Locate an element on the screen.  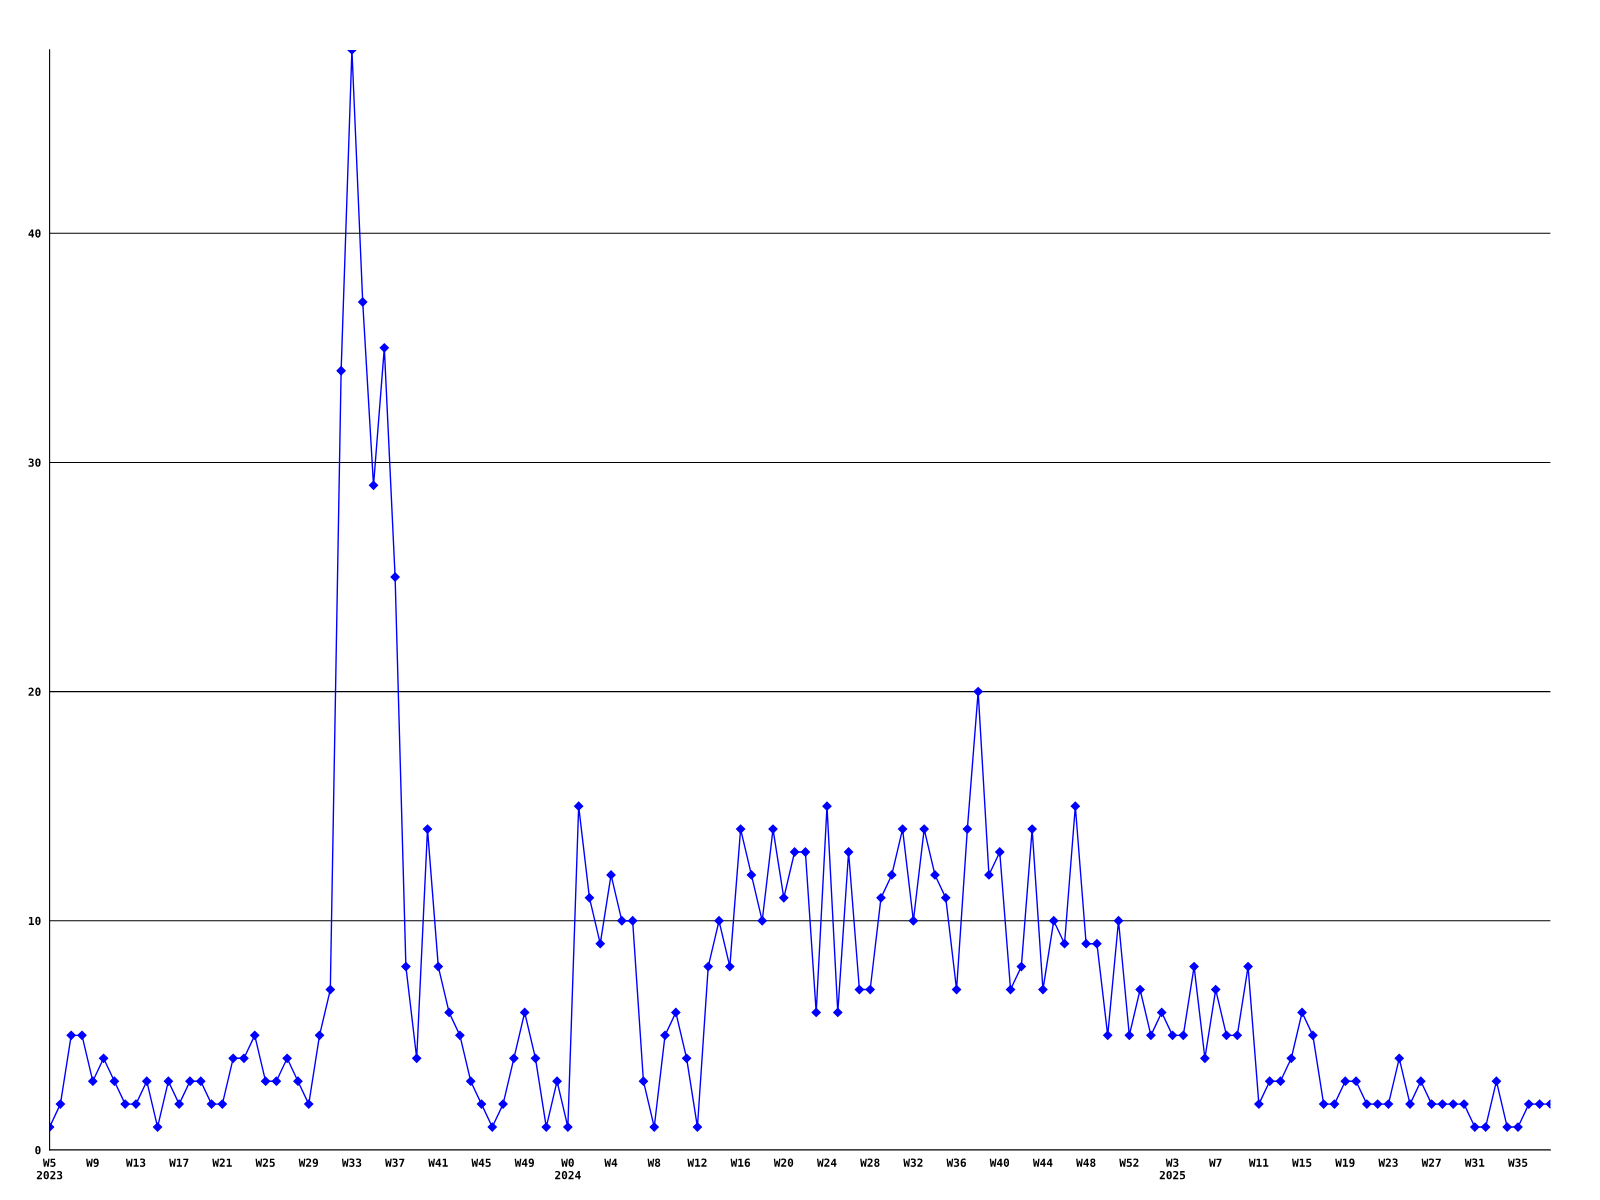
x-tick-label: W0 2024 is located at coordinates (568, 1169).